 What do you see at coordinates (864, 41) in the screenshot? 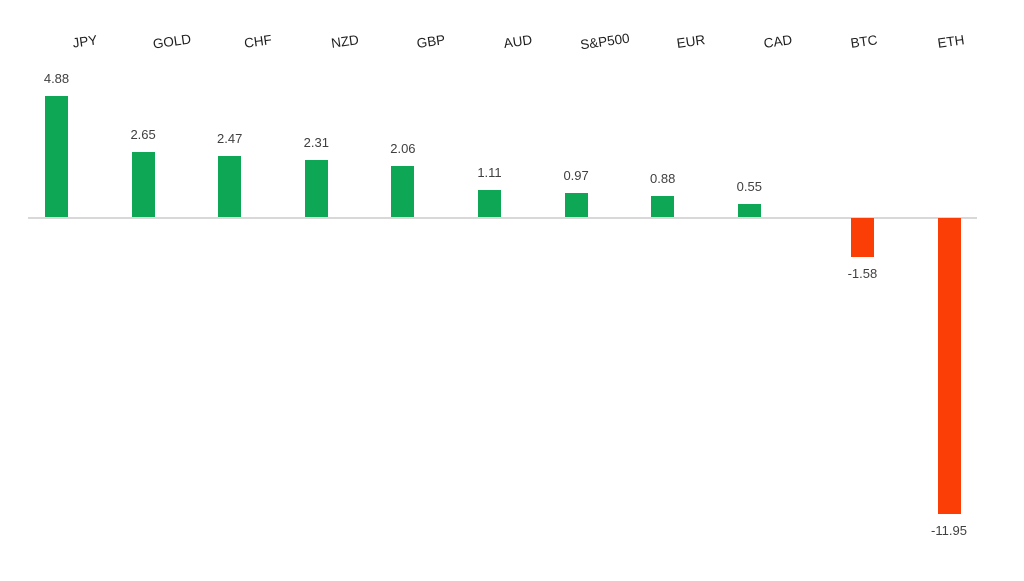
I see `category-label-btc: BTC` at bounding box center [864, 41].